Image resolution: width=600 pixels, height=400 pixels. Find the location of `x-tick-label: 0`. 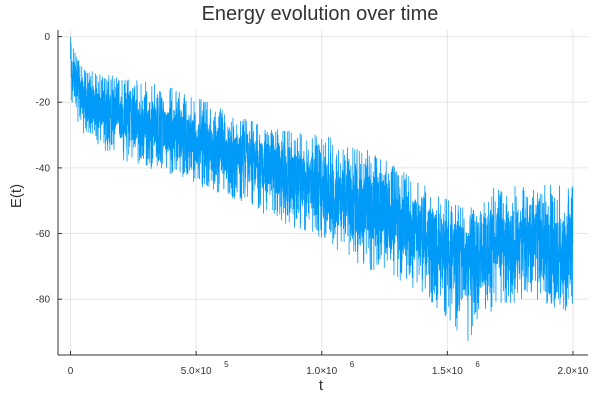

x-tick-label: 0 is located at coordinates (71, 371).